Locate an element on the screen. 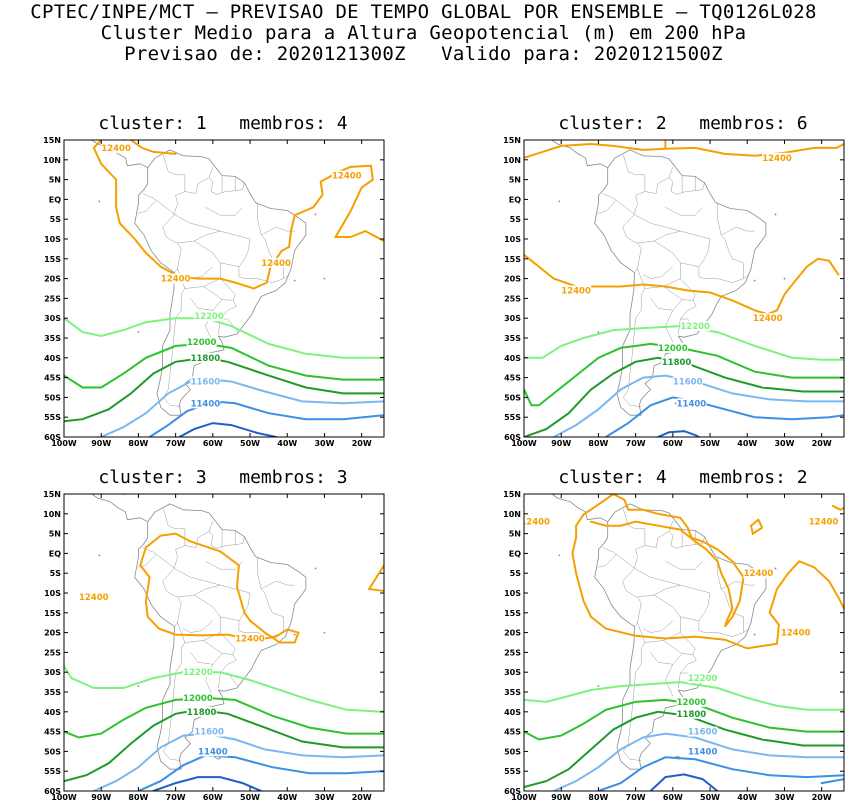 This screenshot has width=847, height=809. lat-label: 10N is located at coordinates (52, 514).